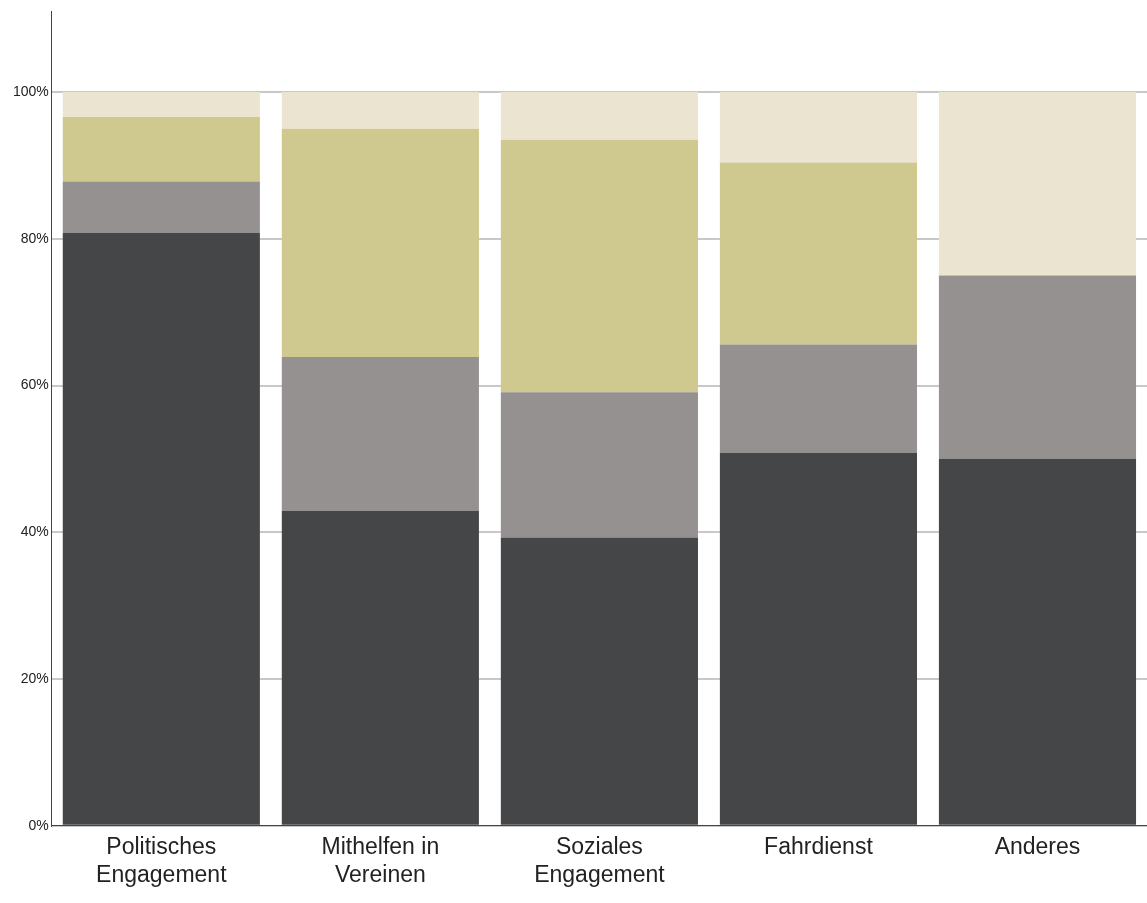  I want to click on y-tick-label: 40%, so click(34, 531).